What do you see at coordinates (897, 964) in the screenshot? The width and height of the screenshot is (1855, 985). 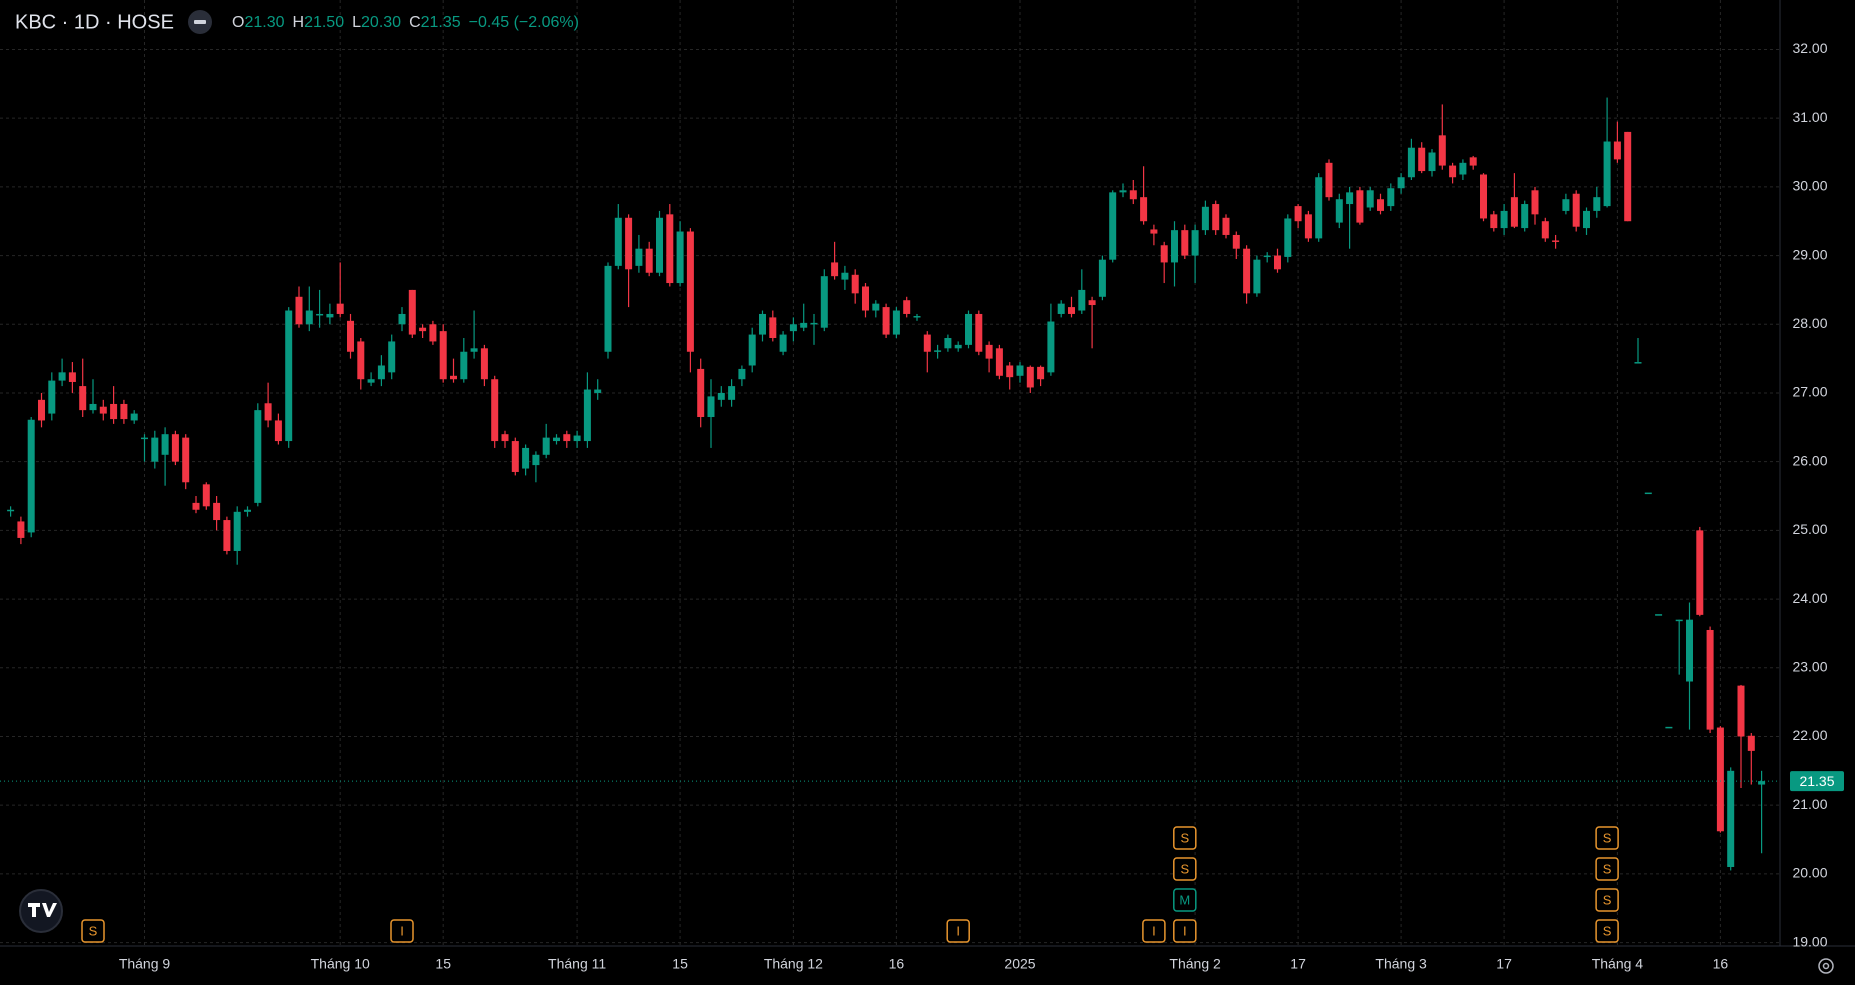 I see `x-tick-label: 16` at bounding box center [897, 964].